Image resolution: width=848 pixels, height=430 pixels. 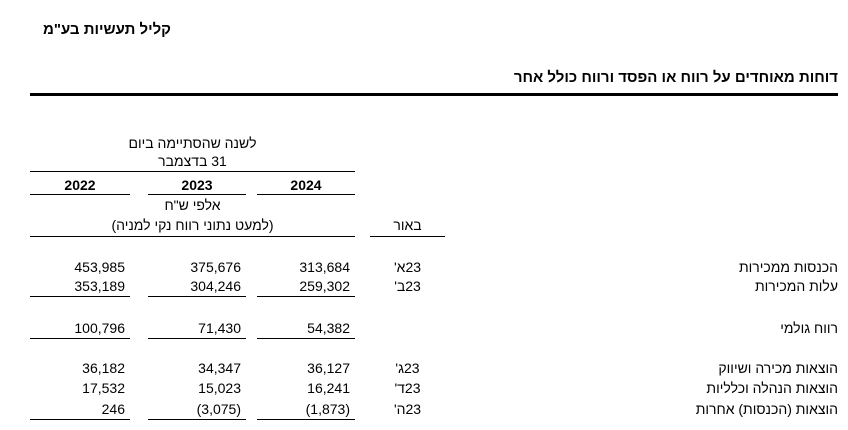 I want to click on note-ref: 23א', so click(x=407, y=267).